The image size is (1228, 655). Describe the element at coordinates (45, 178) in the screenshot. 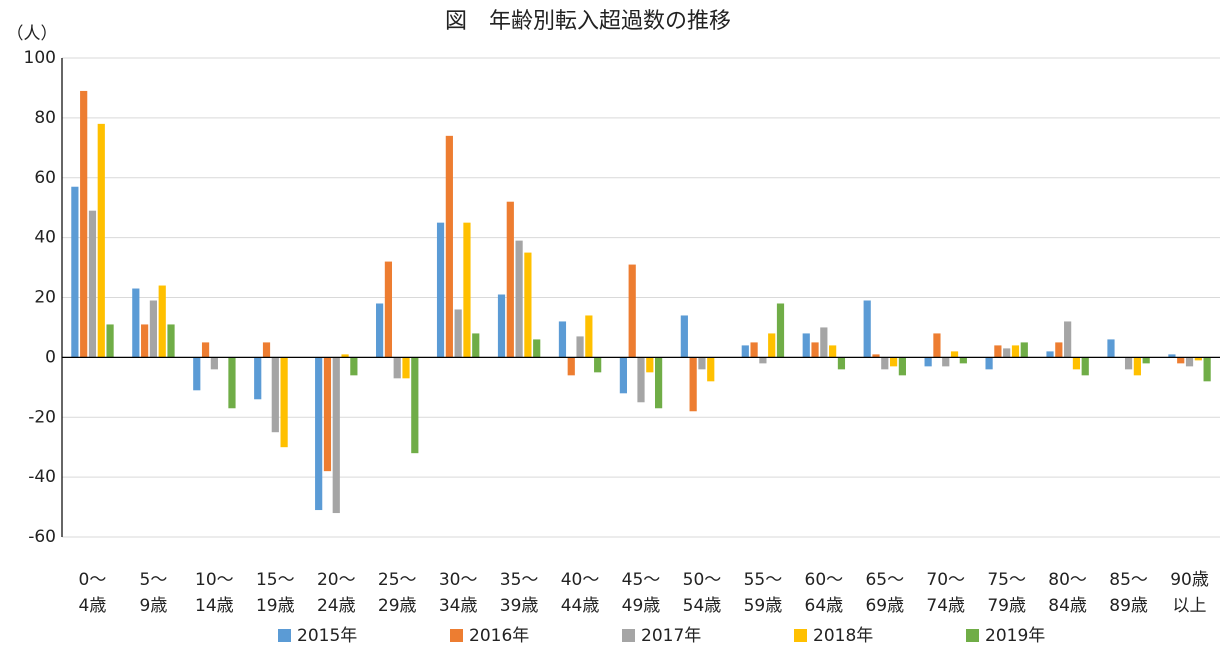

I see `y-tick-label: 60` at that location.